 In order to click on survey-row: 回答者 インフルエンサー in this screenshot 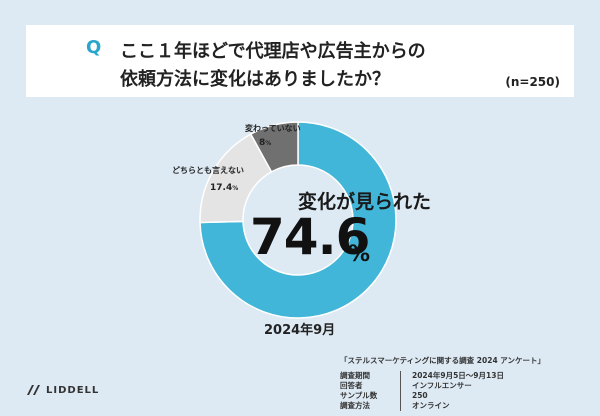, I will do `click(465, 386)`.